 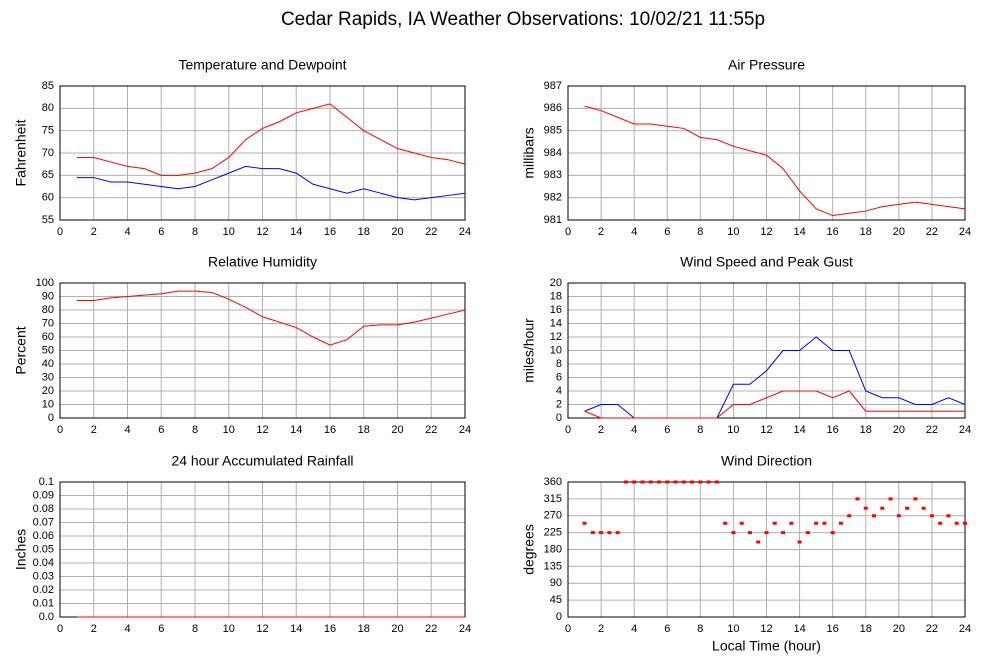 What do you see at coordinates (553, 549) in the screenshot?
I see `y-tick-label: 180` at bounding box center [553, 549].